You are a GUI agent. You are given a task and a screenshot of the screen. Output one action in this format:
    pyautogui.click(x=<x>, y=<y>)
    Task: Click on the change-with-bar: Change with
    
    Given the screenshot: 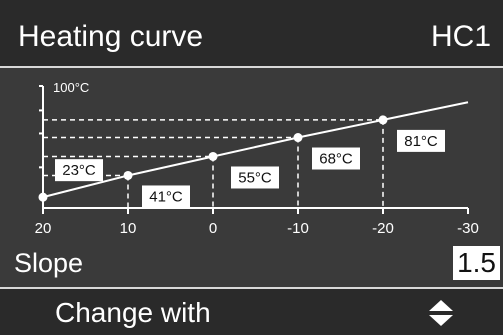 What is the action you would take?
    pyautogui.click(x=251, y=311)
    